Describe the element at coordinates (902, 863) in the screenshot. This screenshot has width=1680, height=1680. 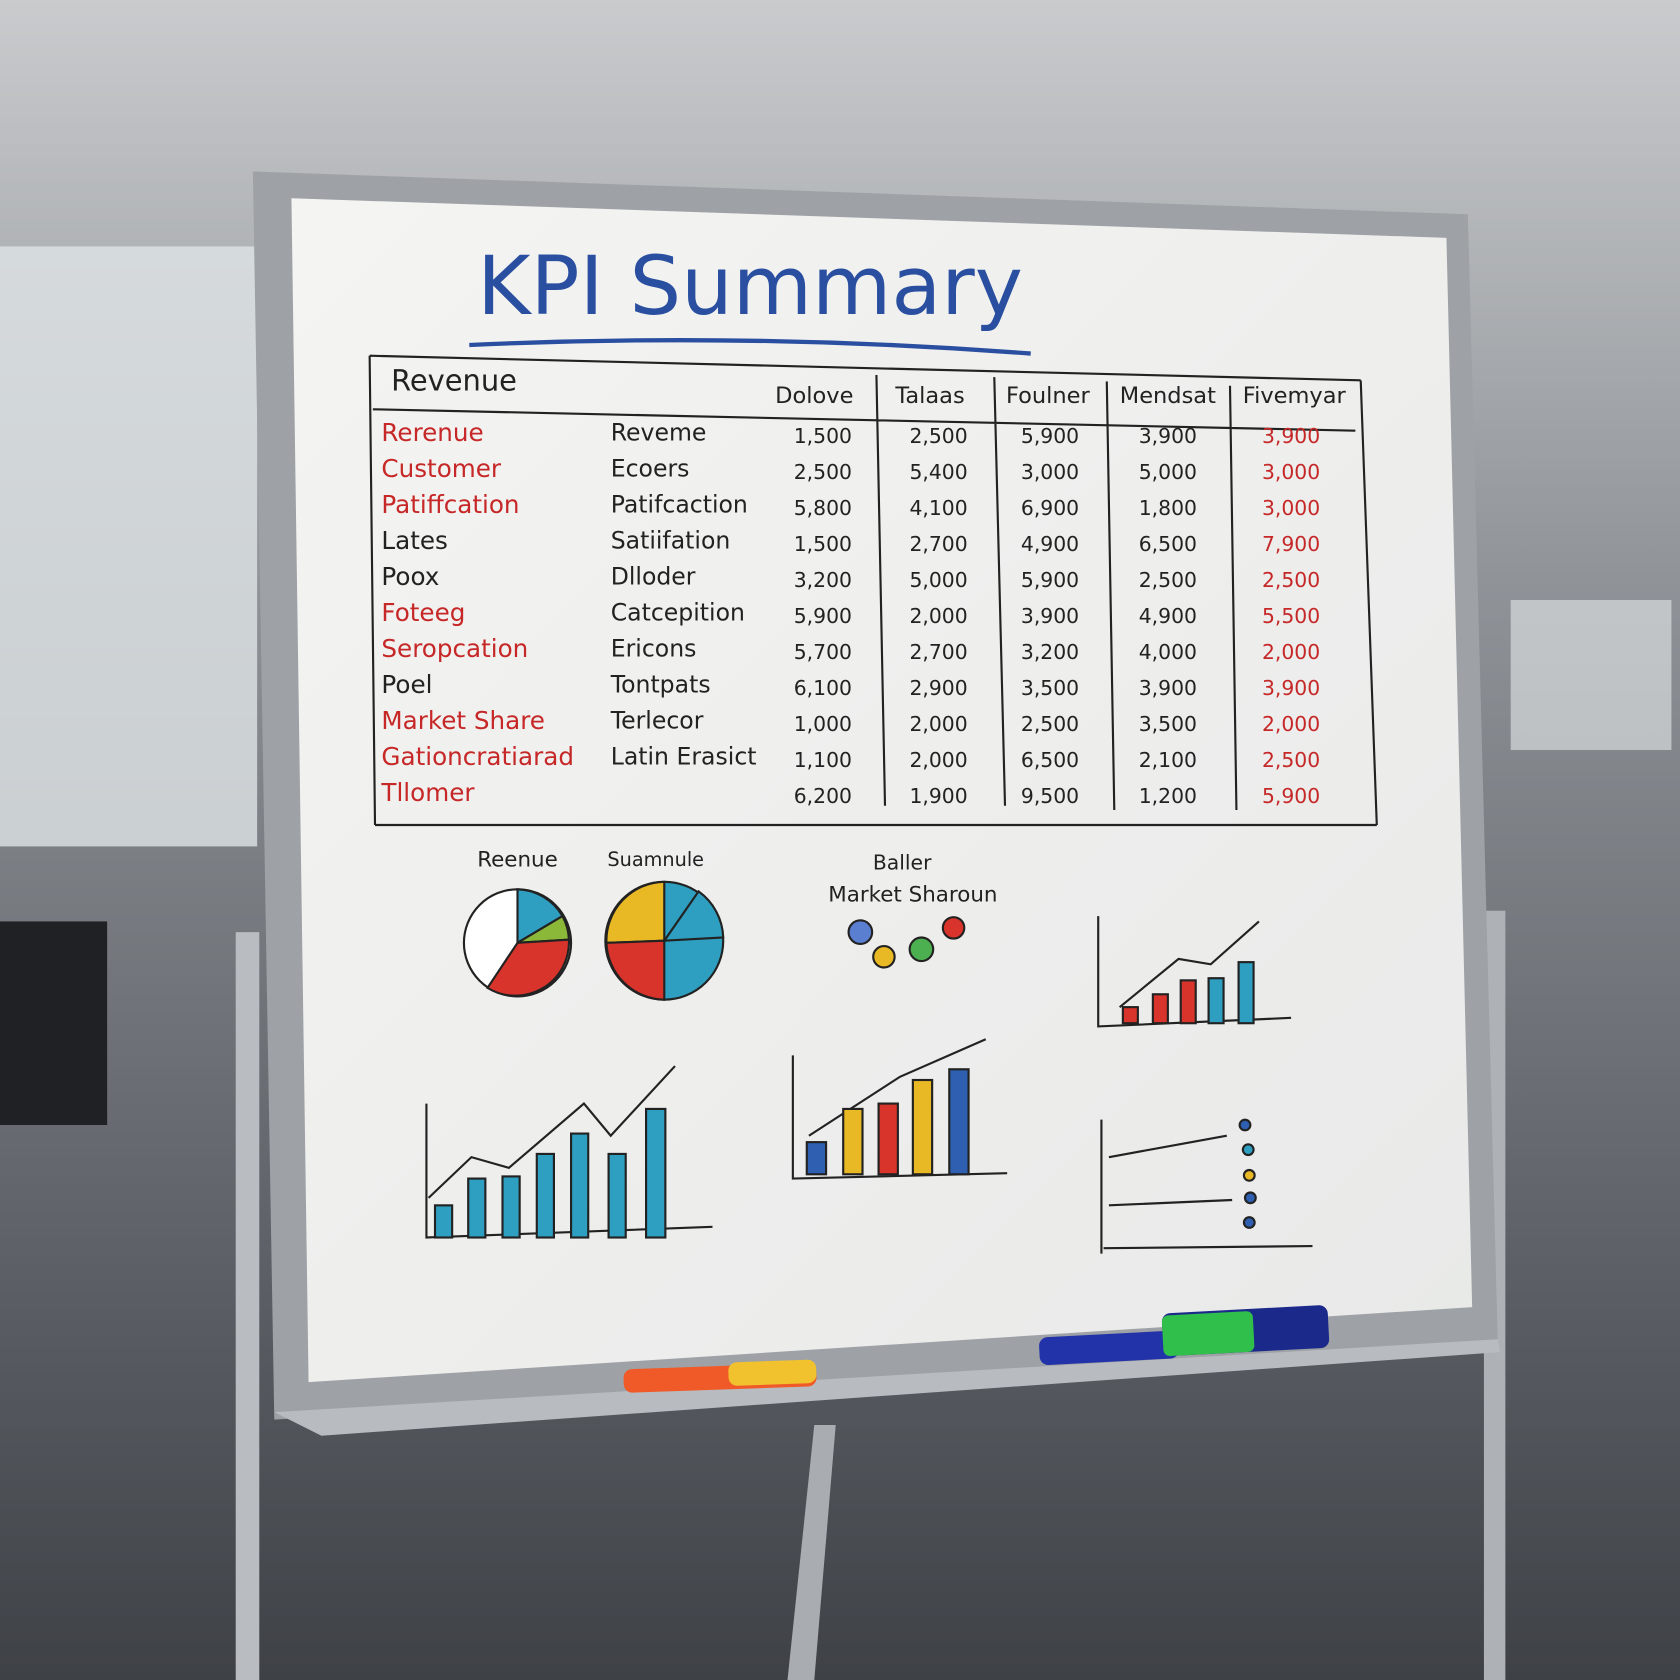
I see `sketch-caption: Baller` at that location.